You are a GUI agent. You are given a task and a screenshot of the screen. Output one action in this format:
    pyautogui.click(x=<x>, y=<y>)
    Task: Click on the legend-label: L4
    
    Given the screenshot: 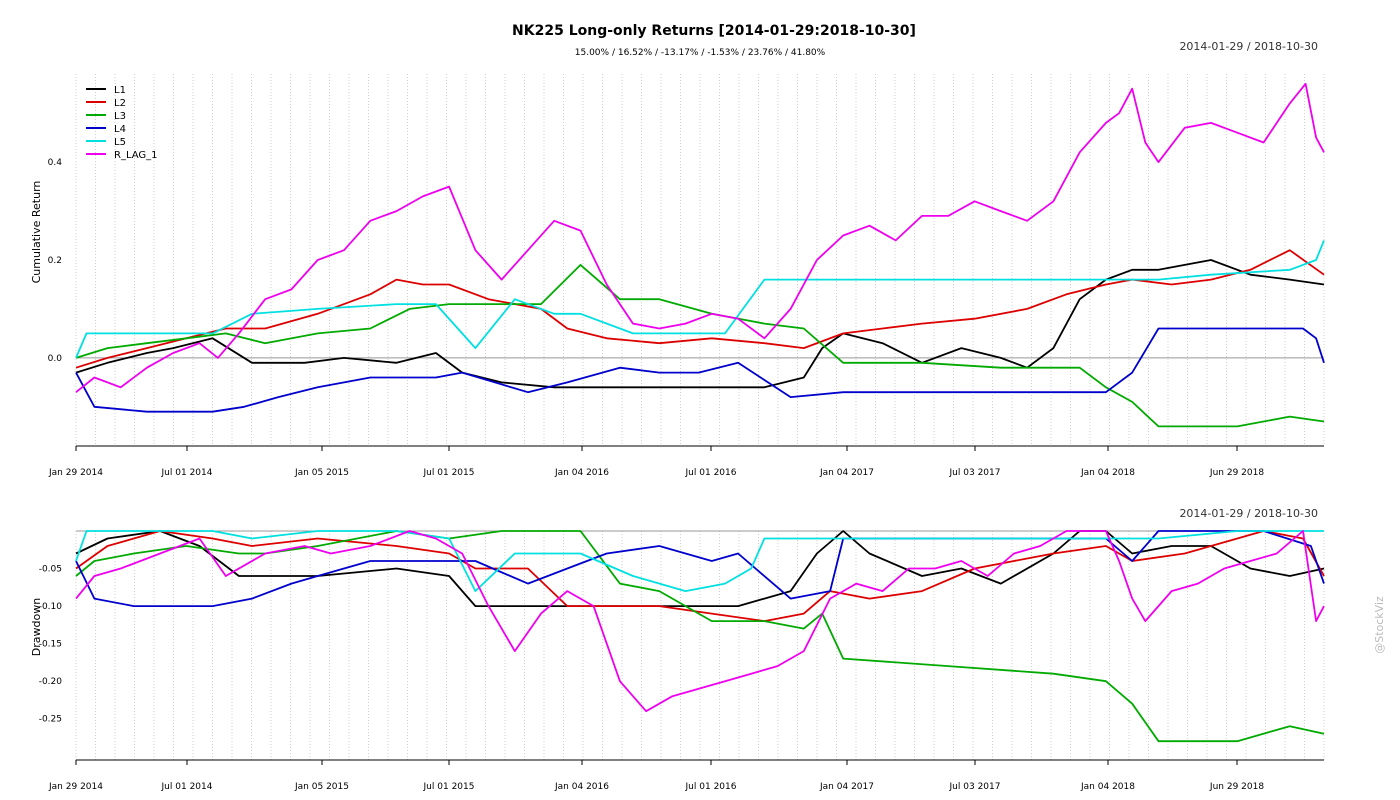 What is the action you would take?
    pyautogui.click(x=120, y=129)
    